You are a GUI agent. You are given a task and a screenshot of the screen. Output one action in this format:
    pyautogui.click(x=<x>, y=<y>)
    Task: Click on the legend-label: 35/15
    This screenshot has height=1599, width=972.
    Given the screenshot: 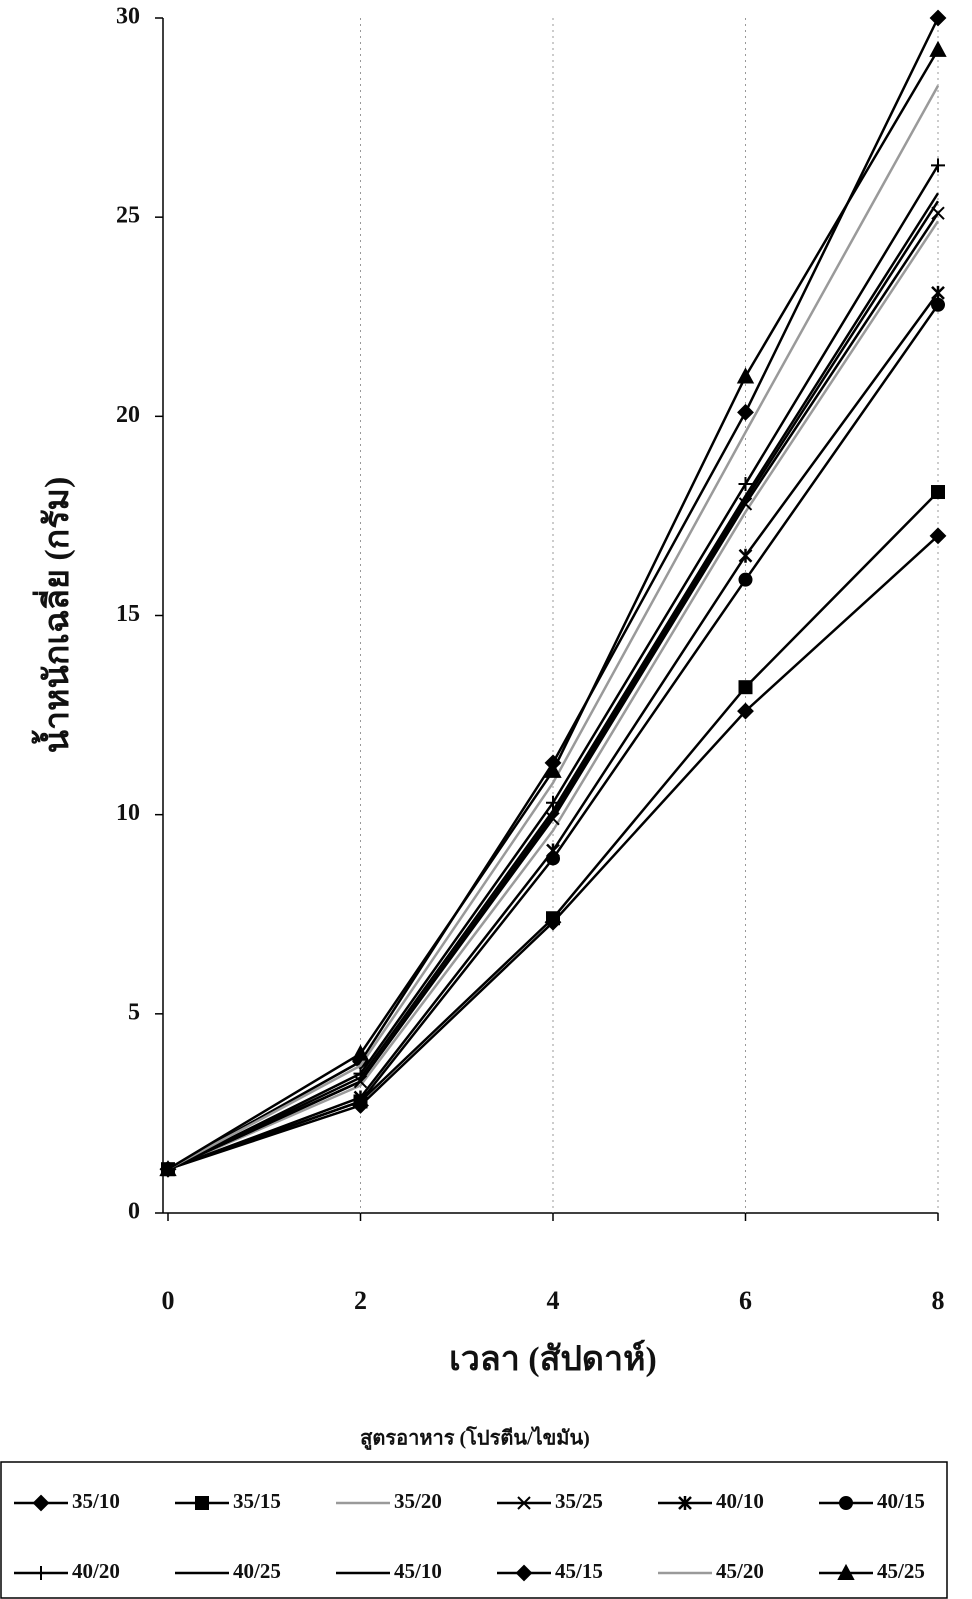 What is the action you would take?
    pyautogui.click(x=257, y=1501)
    